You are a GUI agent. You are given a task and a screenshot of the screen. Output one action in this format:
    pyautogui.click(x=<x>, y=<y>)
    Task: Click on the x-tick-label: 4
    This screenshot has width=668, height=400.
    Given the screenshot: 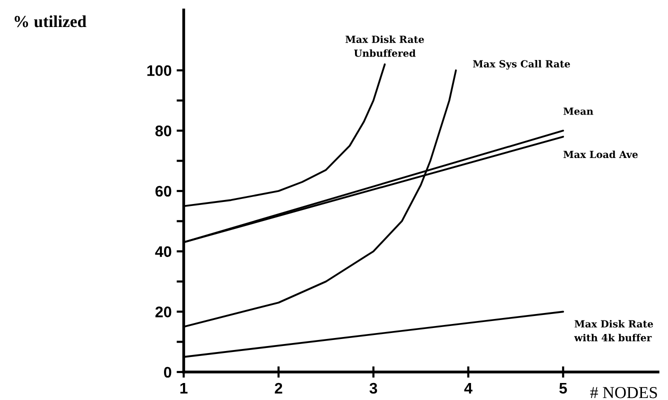 What is the action you would take?
    pyautogui.click(x=468, y=388)
    